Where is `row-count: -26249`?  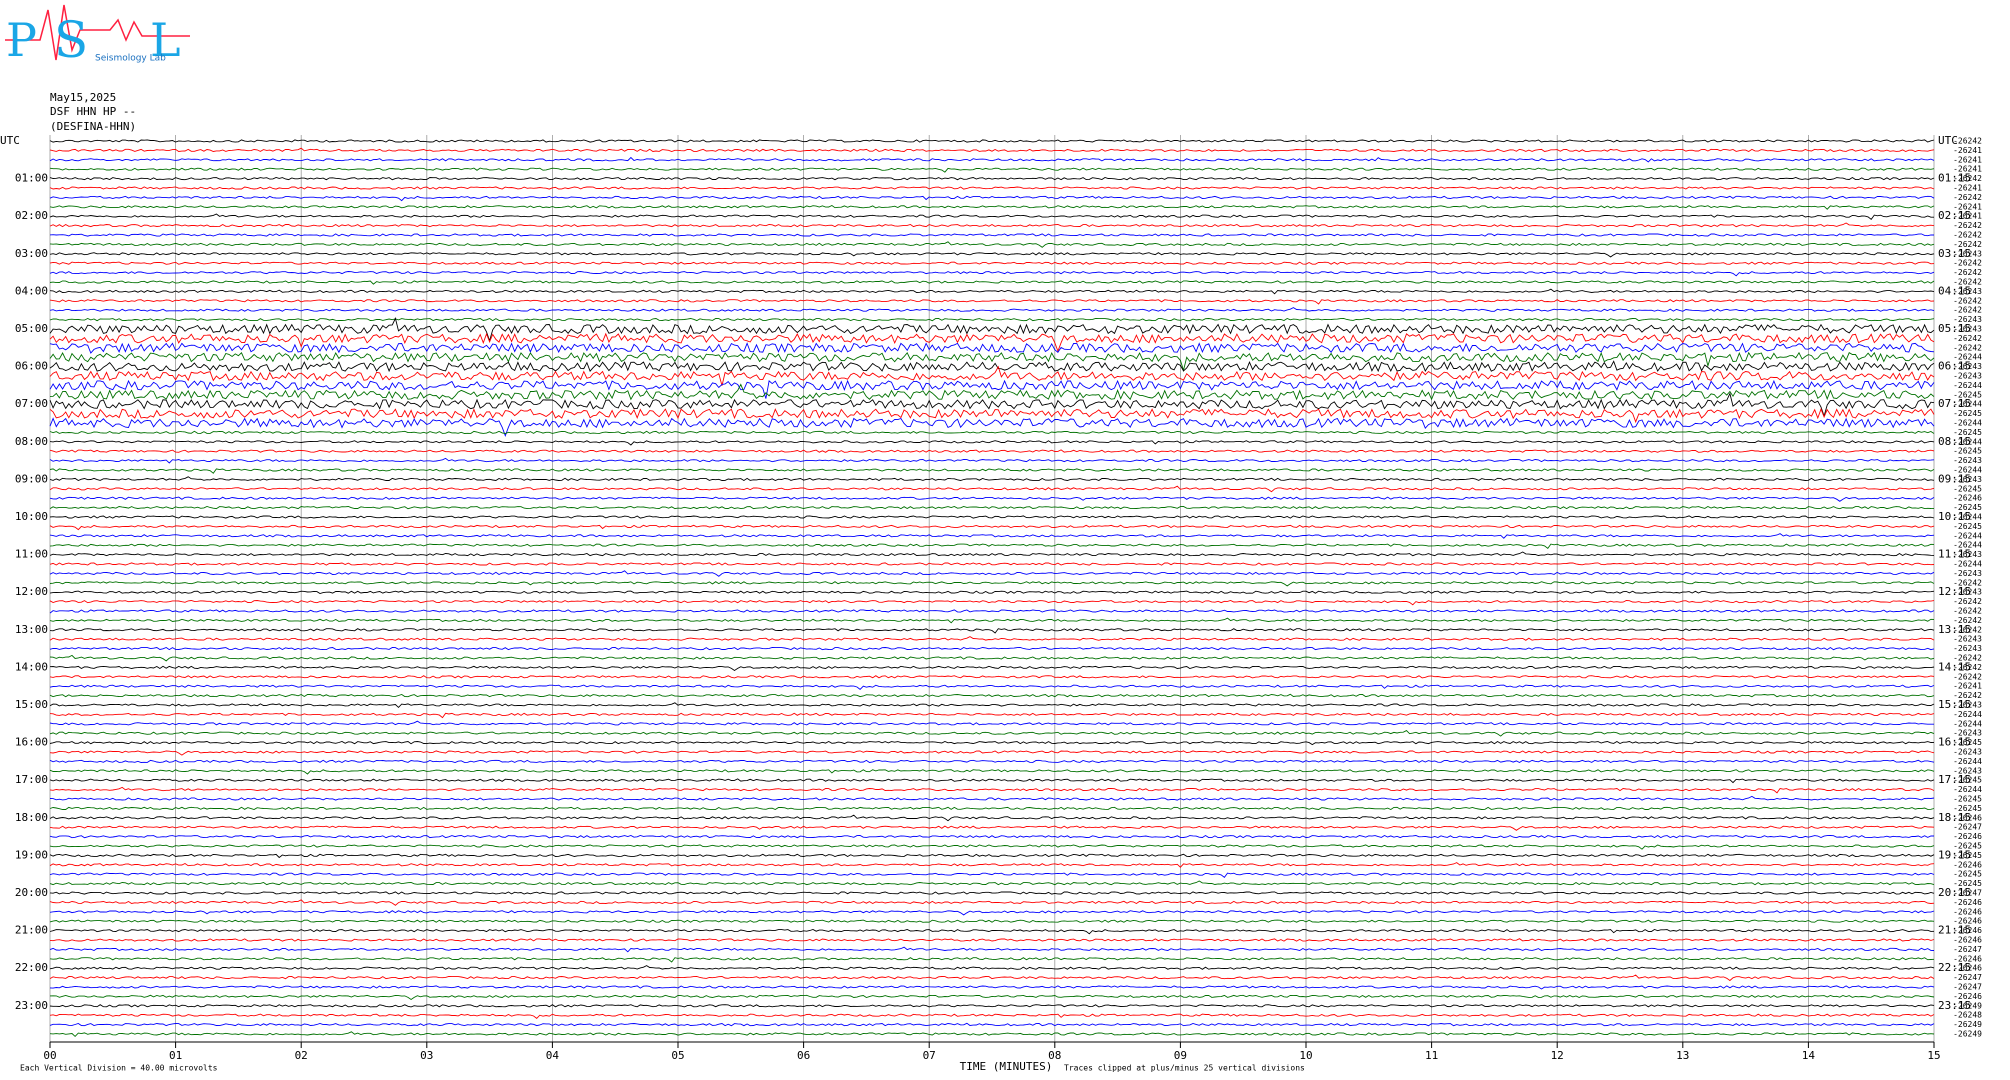
row-count: -26249 is located at coordinates (1967, 1034).